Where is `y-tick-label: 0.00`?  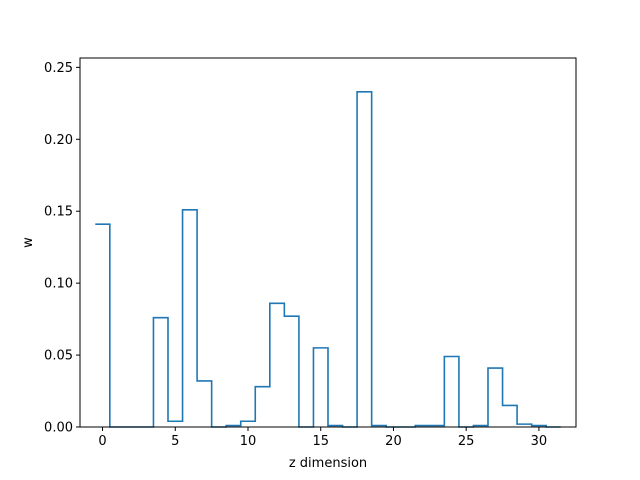 y-tick-label: 0.00 is located at coordinates (58, 428).